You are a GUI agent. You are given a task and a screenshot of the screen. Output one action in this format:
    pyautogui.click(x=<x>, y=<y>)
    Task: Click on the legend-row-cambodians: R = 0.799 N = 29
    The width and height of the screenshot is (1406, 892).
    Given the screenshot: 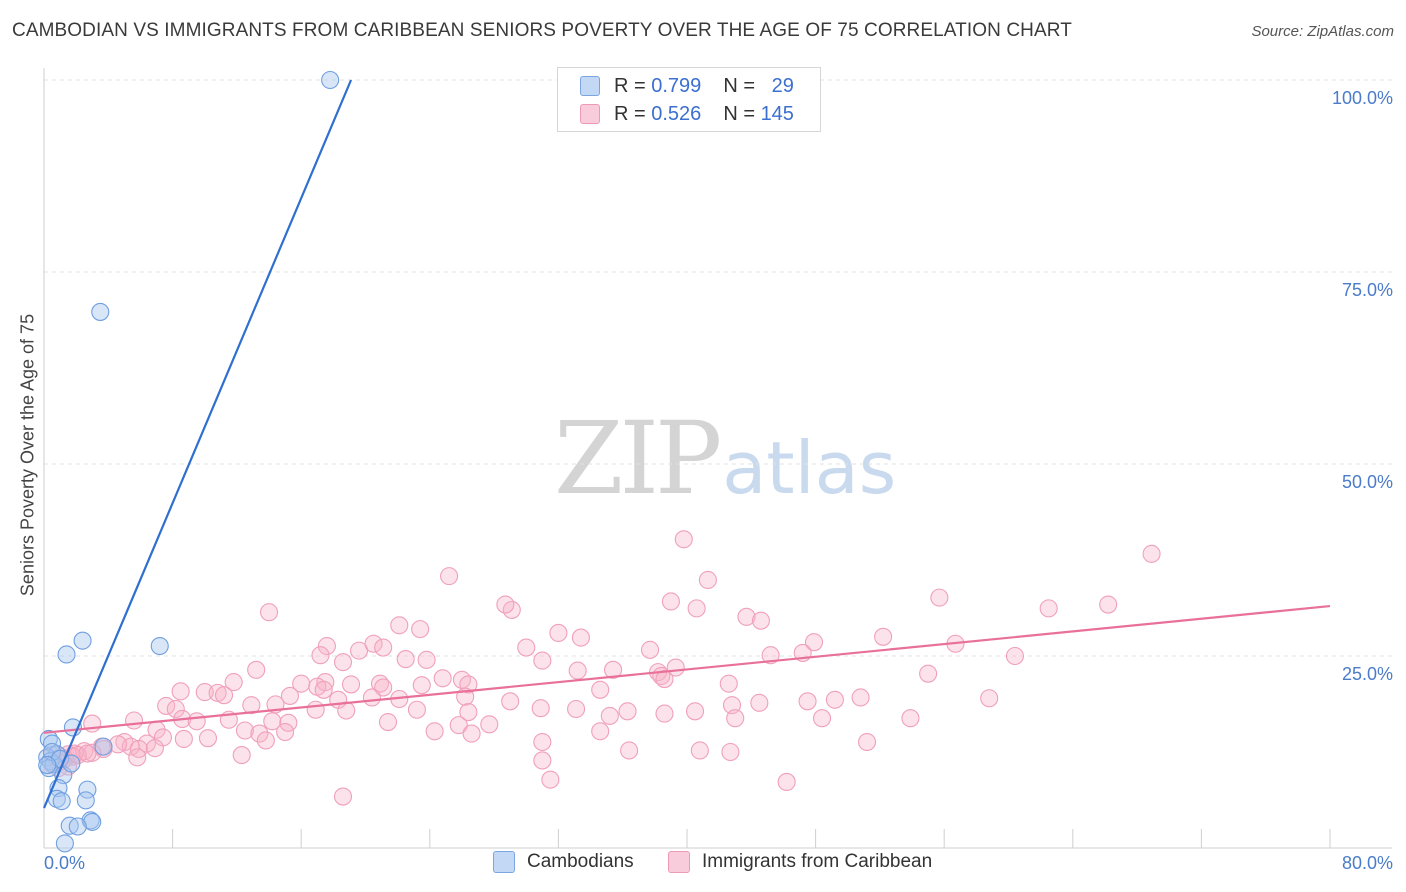 What is the action you would take?
    pyautogui.click(x=687, y=86)
    